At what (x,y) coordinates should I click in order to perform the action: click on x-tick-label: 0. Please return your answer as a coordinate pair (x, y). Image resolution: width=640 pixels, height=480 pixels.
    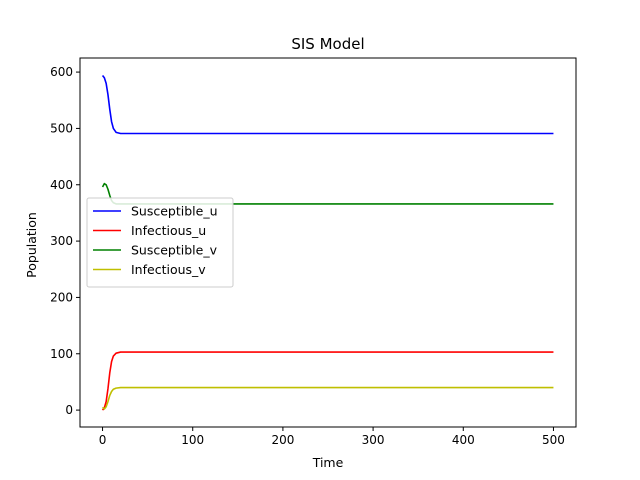
    Looking at the image, I should click on (103, 440).